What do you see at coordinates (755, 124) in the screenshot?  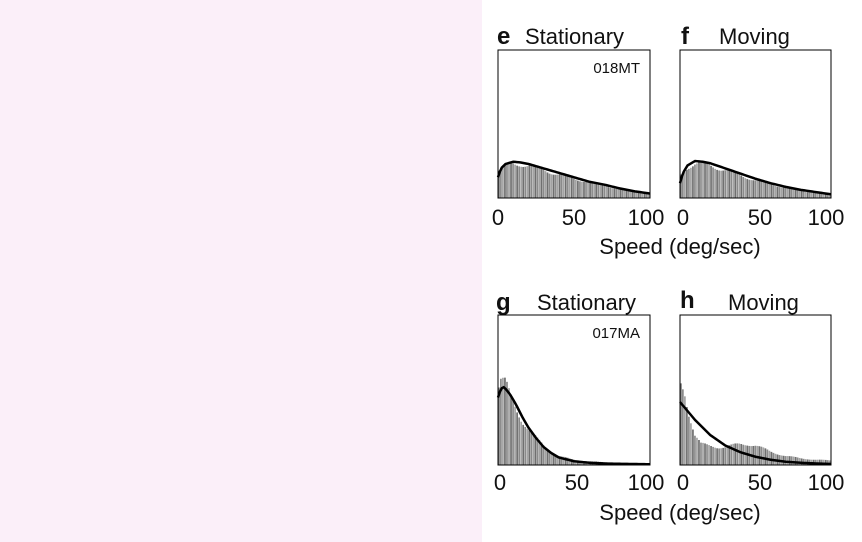 I see `plot-frame-f` at bounding box center [755, 124].